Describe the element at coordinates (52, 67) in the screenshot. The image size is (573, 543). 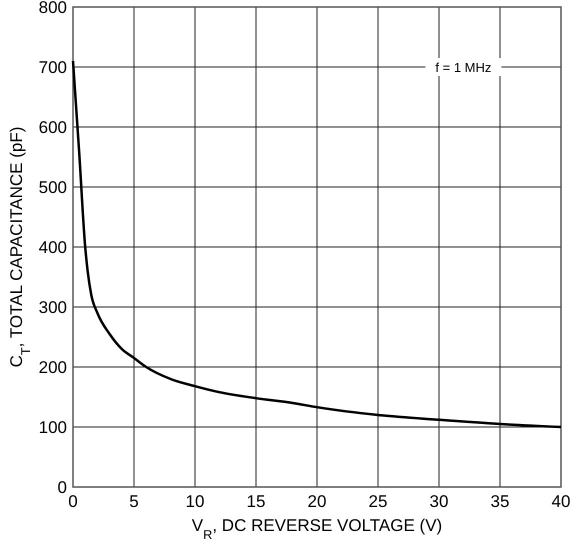
I see `y-tick-label: 700` at that location.